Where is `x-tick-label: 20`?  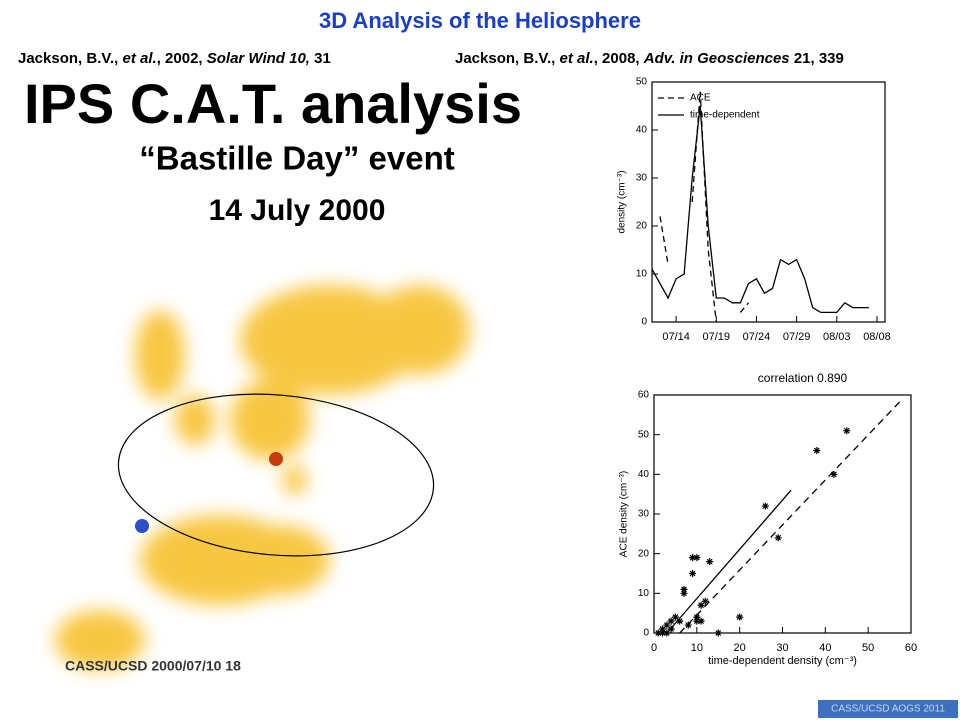
x-tick-label: 20 is located at coordinates (740, 648).